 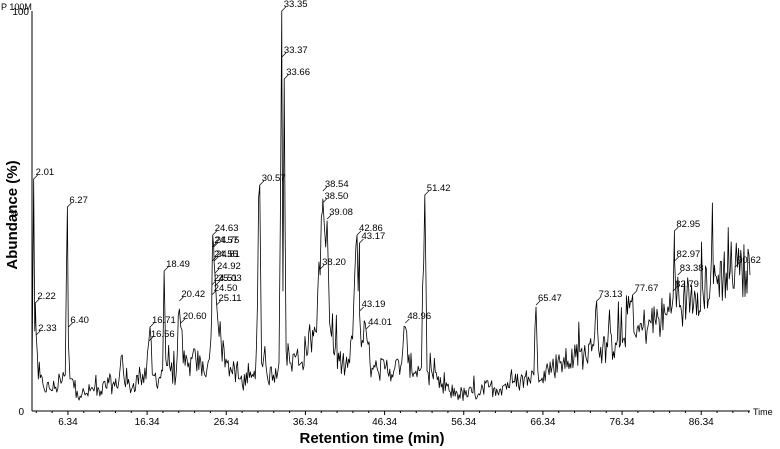 I want to click on x-axis-title: Retention time (min), so click(x=372, y=438).